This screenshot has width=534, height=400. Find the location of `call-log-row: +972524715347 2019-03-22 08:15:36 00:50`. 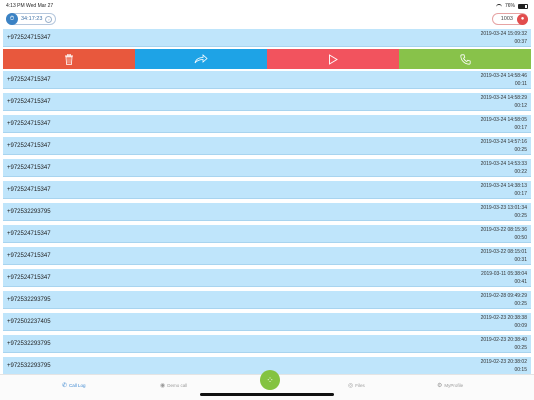

call-log-row: +972524715347 2019-03-22 08:15:36 00:50 is located at coordinates (267, 234).